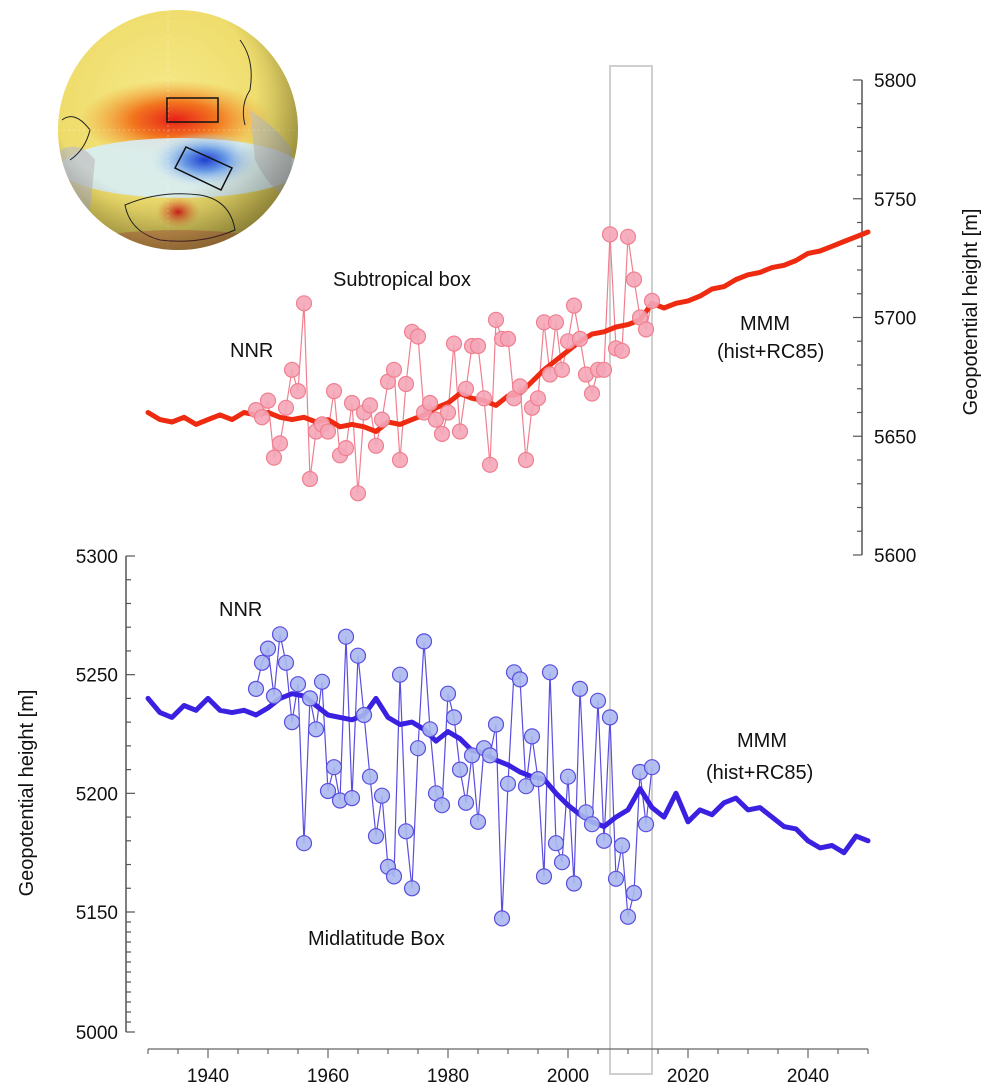  Describe the element at coordinates (192, 110) in the screenshot. I see `subtropical-map-box` at that location.